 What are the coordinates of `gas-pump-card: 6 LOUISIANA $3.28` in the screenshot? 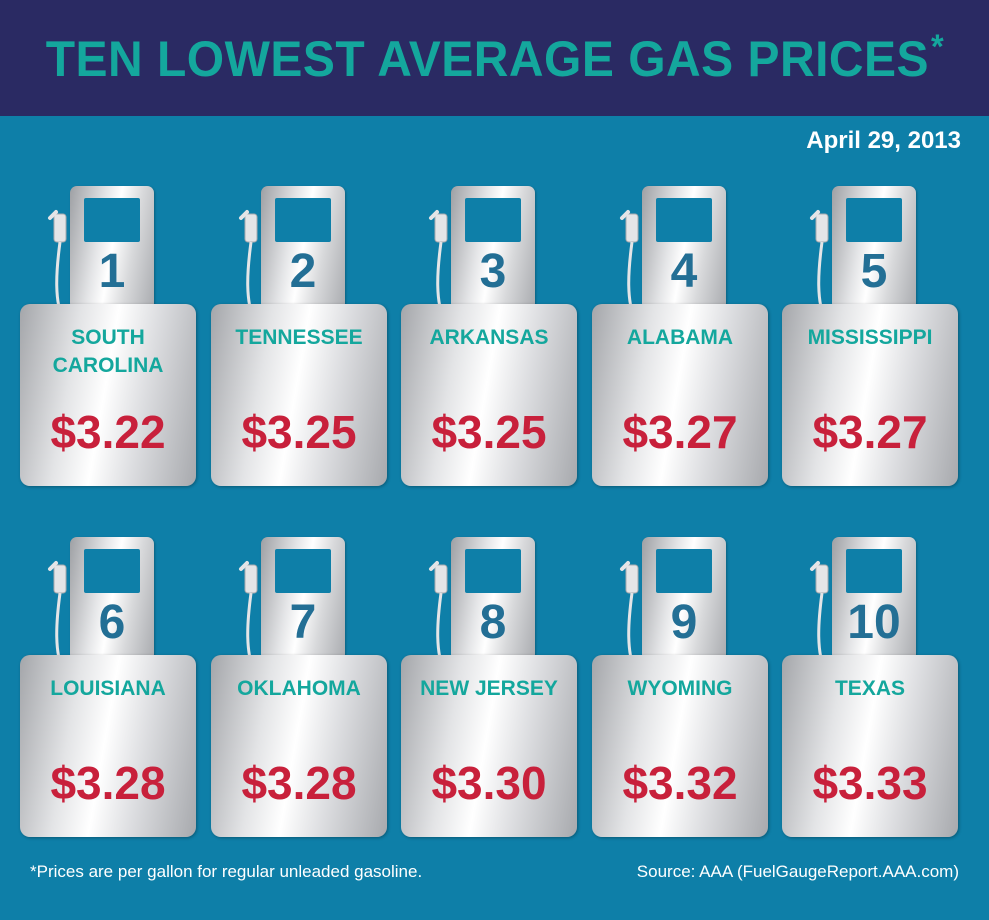 It's located at (109, 687).